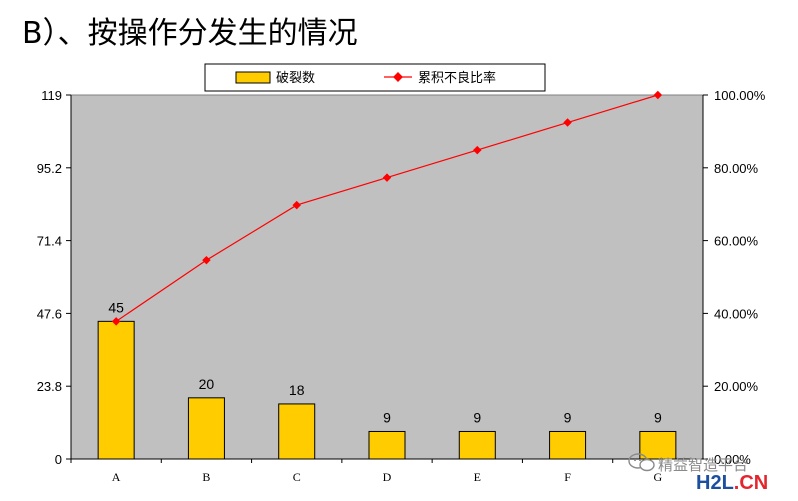  I want to click on left-tick-label: 47.6, so click(49, 313).